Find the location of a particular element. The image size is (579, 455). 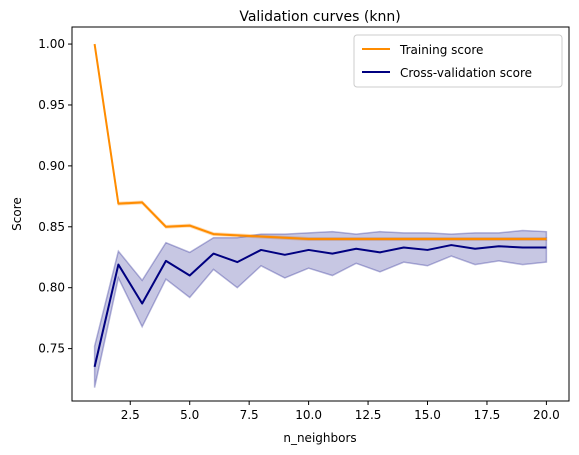

chart-title: Validation curves (knn) is located at coordinates (319, 17).